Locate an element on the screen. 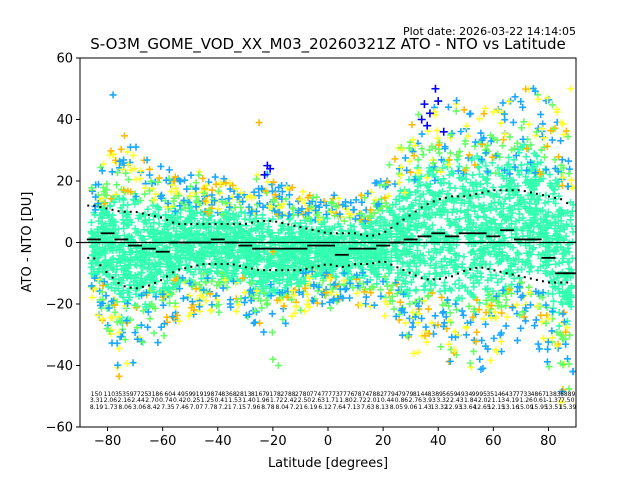  bin-stat-label: 9874 is located at coordinates (214, 394).